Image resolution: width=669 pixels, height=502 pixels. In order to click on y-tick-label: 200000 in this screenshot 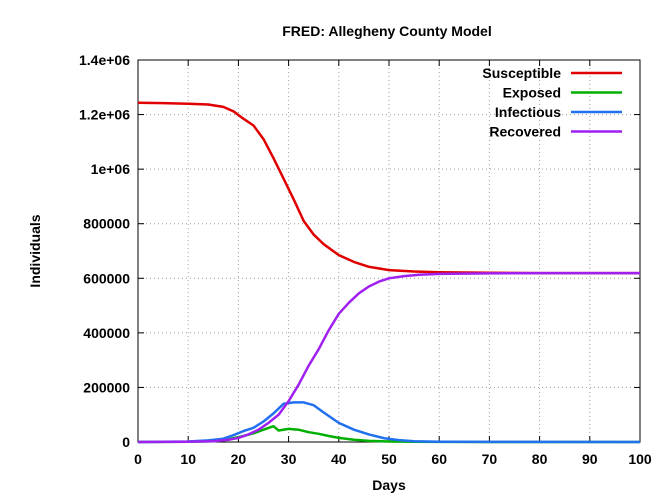, I will do `click(106, 387)`.